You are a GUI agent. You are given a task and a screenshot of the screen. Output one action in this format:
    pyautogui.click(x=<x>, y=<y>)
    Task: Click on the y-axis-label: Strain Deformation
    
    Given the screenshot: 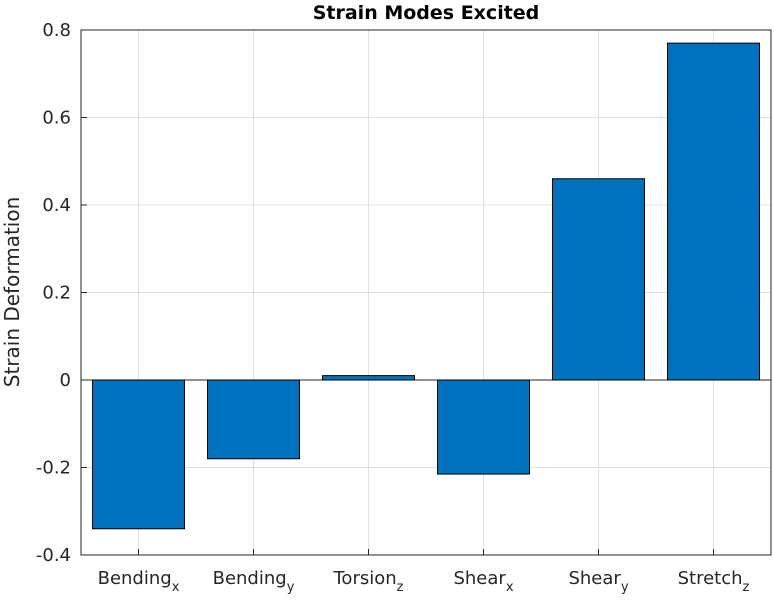 What is the action you would take?
    pyautogui.click(x=12, y=292)
    